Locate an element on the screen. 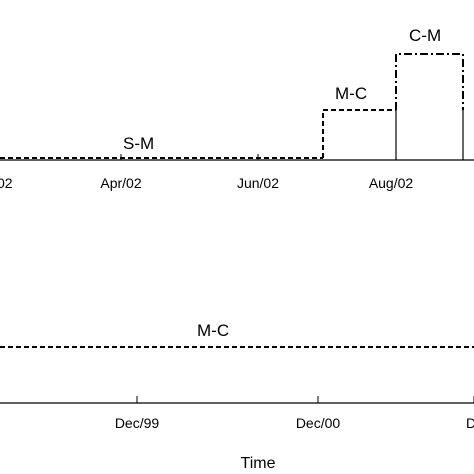 This screenshot has height=474, width=474. bottom-tick-label-dec00: Dec/00 is located at coordinates (318, 423).